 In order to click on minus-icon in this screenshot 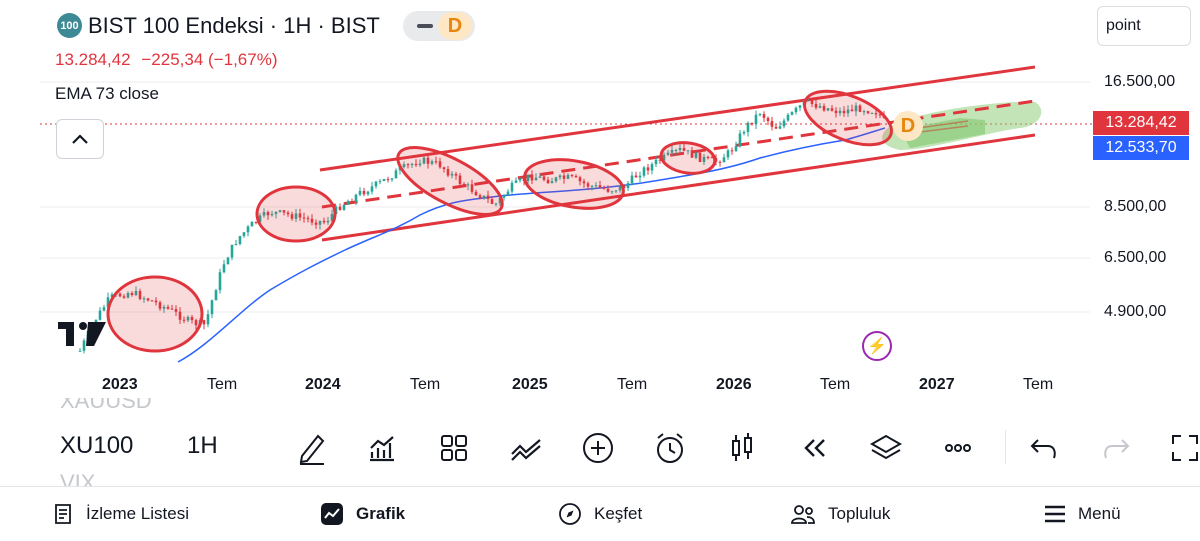, I will do `click(425, 26)`.